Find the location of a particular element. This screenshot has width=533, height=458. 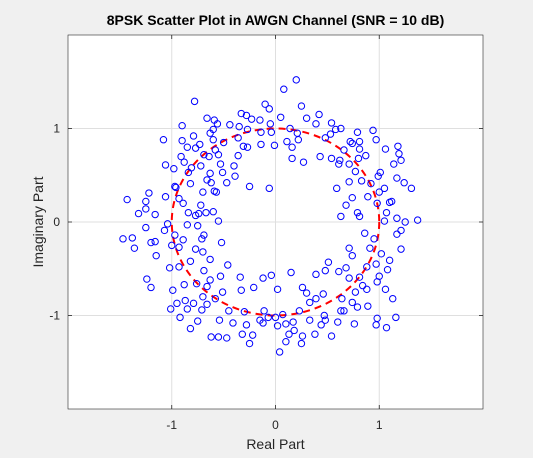

y-axis-label: Imaginary Part is located at coordinates (38, 221).